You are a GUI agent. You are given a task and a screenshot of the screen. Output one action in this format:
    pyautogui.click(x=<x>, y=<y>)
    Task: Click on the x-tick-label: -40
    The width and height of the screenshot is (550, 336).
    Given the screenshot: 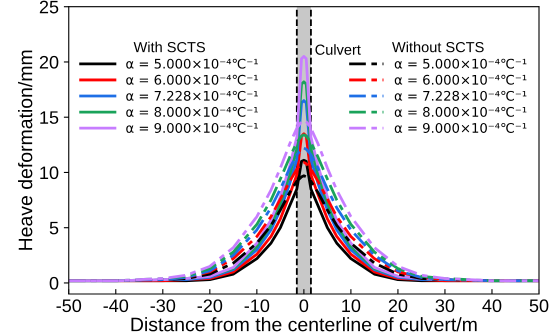 What is the action you would take?
    pyautogui.click(x=116, y=305)
    